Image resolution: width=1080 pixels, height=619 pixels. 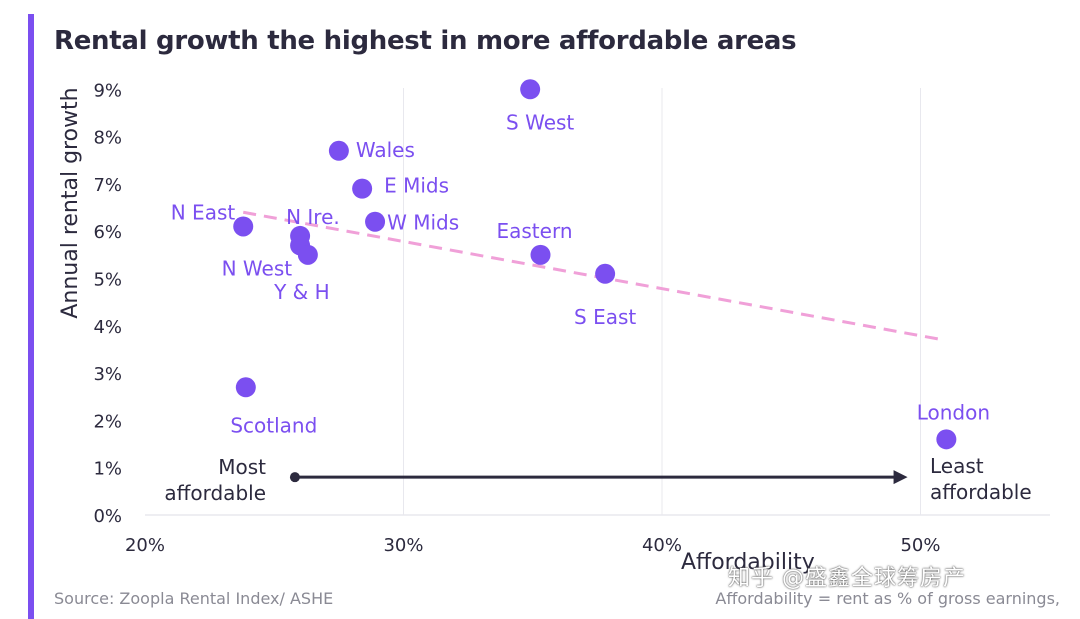 I want to click on point-label-scotland: Scotland, so click(x=273, y=425).